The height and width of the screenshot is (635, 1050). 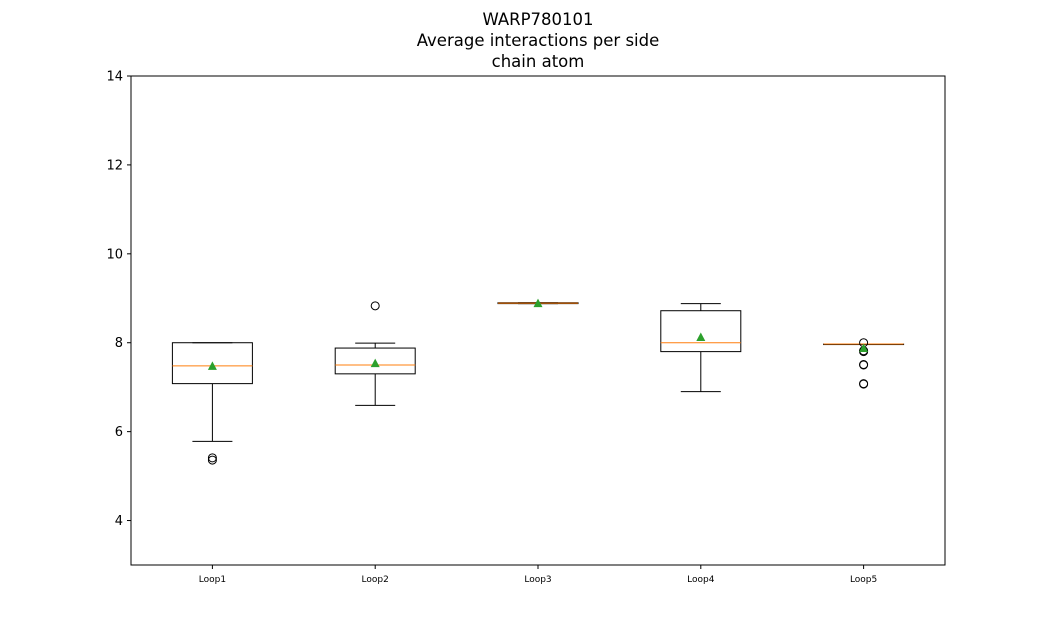 What do you see at coordinates (212, 403) in the screenshot?
I see `box-Loop1` at bounding box center [212, 403].